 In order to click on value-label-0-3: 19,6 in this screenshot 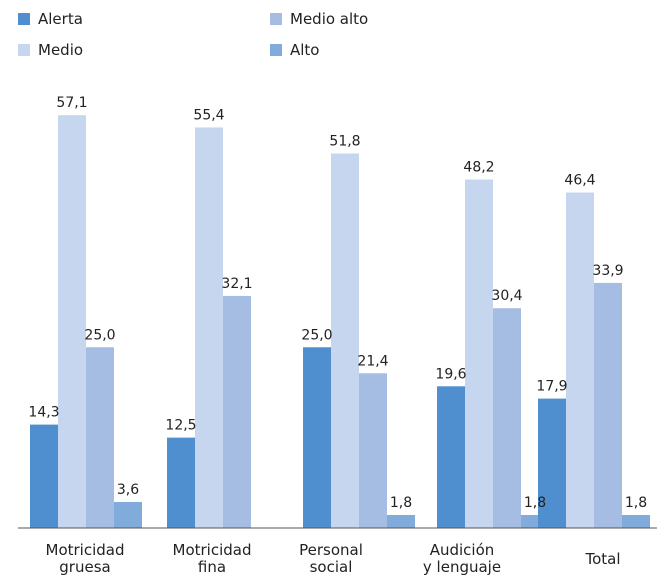, I will do `click(450, 374)`.